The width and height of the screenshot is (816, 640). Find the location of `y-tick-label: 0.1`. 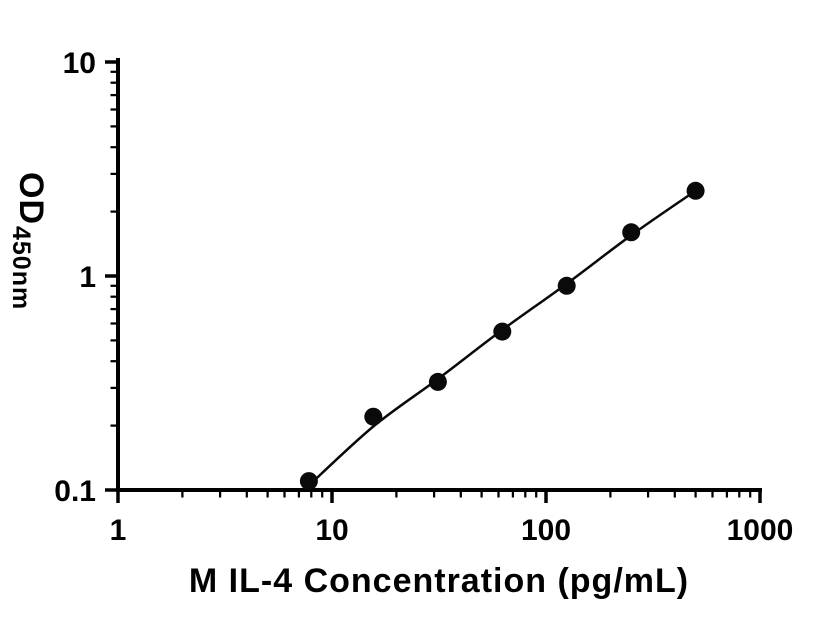

y-tick-label: 0.1 is located at coordinates (75, 491).